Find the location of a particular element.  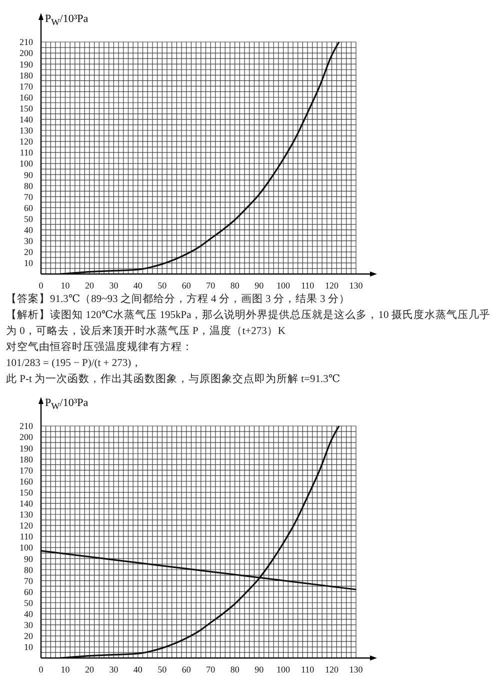

text: 【解析】读图知 120℃水蒸气压 195kPa，那么说明外界提供总压就是这么多，10 摄氏度水蒸气压几乎为 0，可略去，设后来顶开时水蒸气压 P，温度（t+273）K is located at coordinates (249, 323).